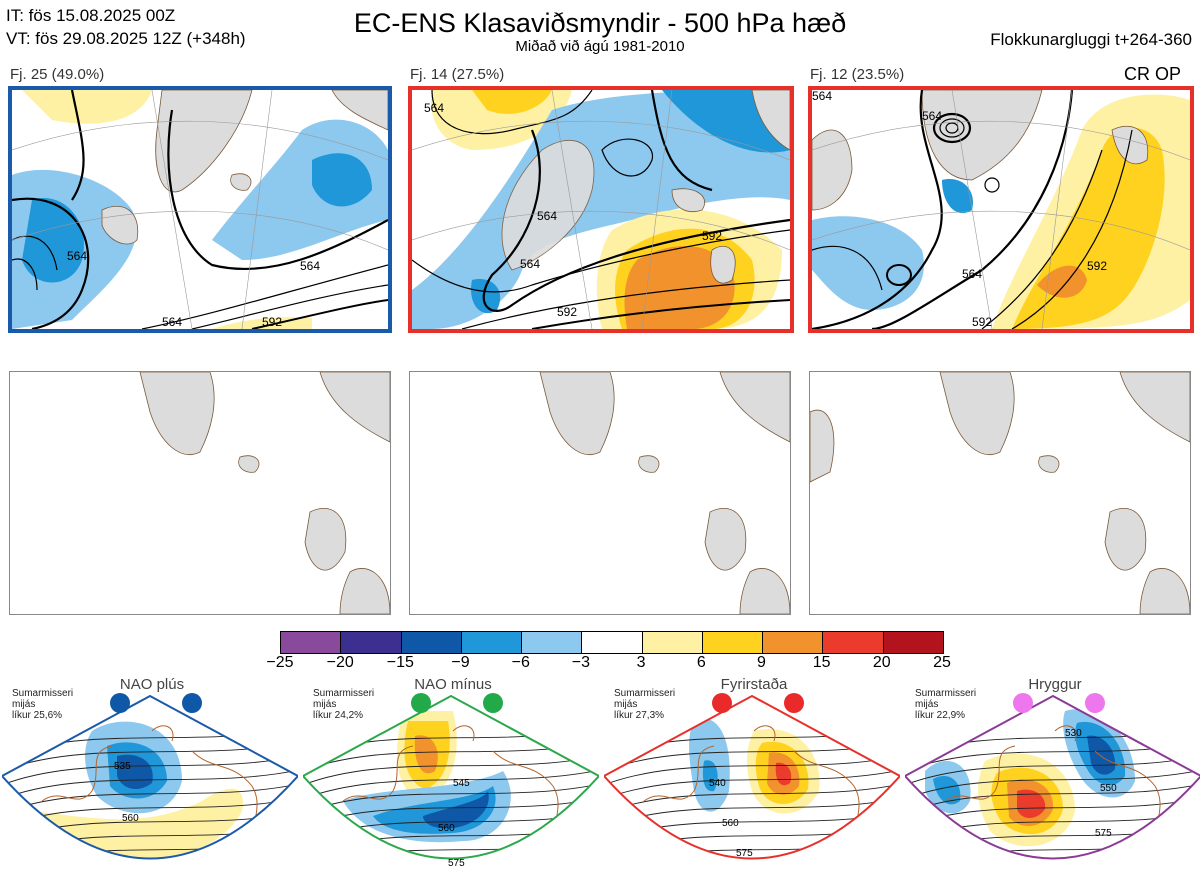 The width and height of the screenshot is (1200, 871). What do you see at coordinates (1108, 788) in the screenshot?
I see `contour-label: 550` at bounding box center [1108, 788].